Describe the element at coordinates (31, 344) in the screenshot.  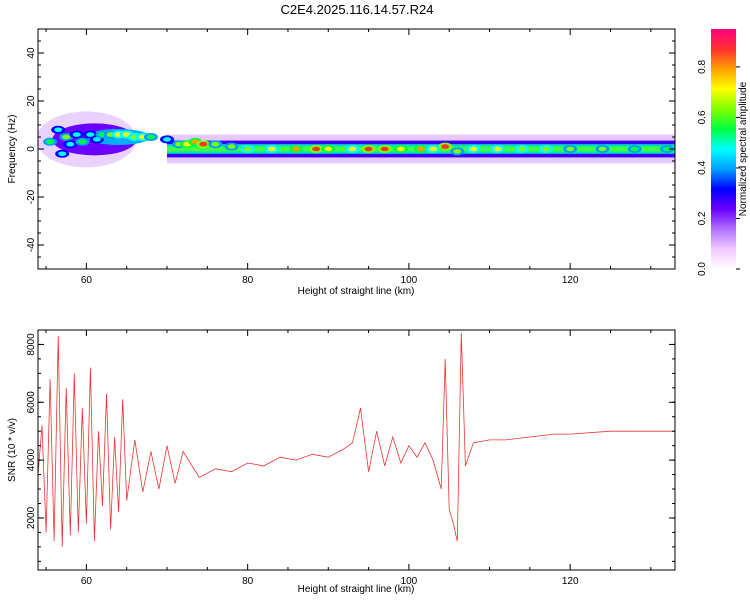
I see `snr-ytick-label-8000: 8000` at that location.